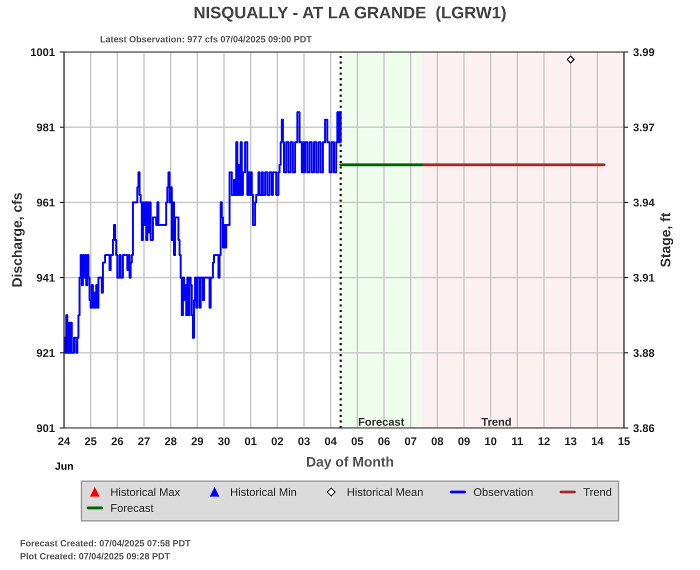 This screenshot has height=570, width=700. What do you see at coordinates (517, 441) in the screenshot?
I see `x-tick-label: 11` at bounding box center [517, 441].